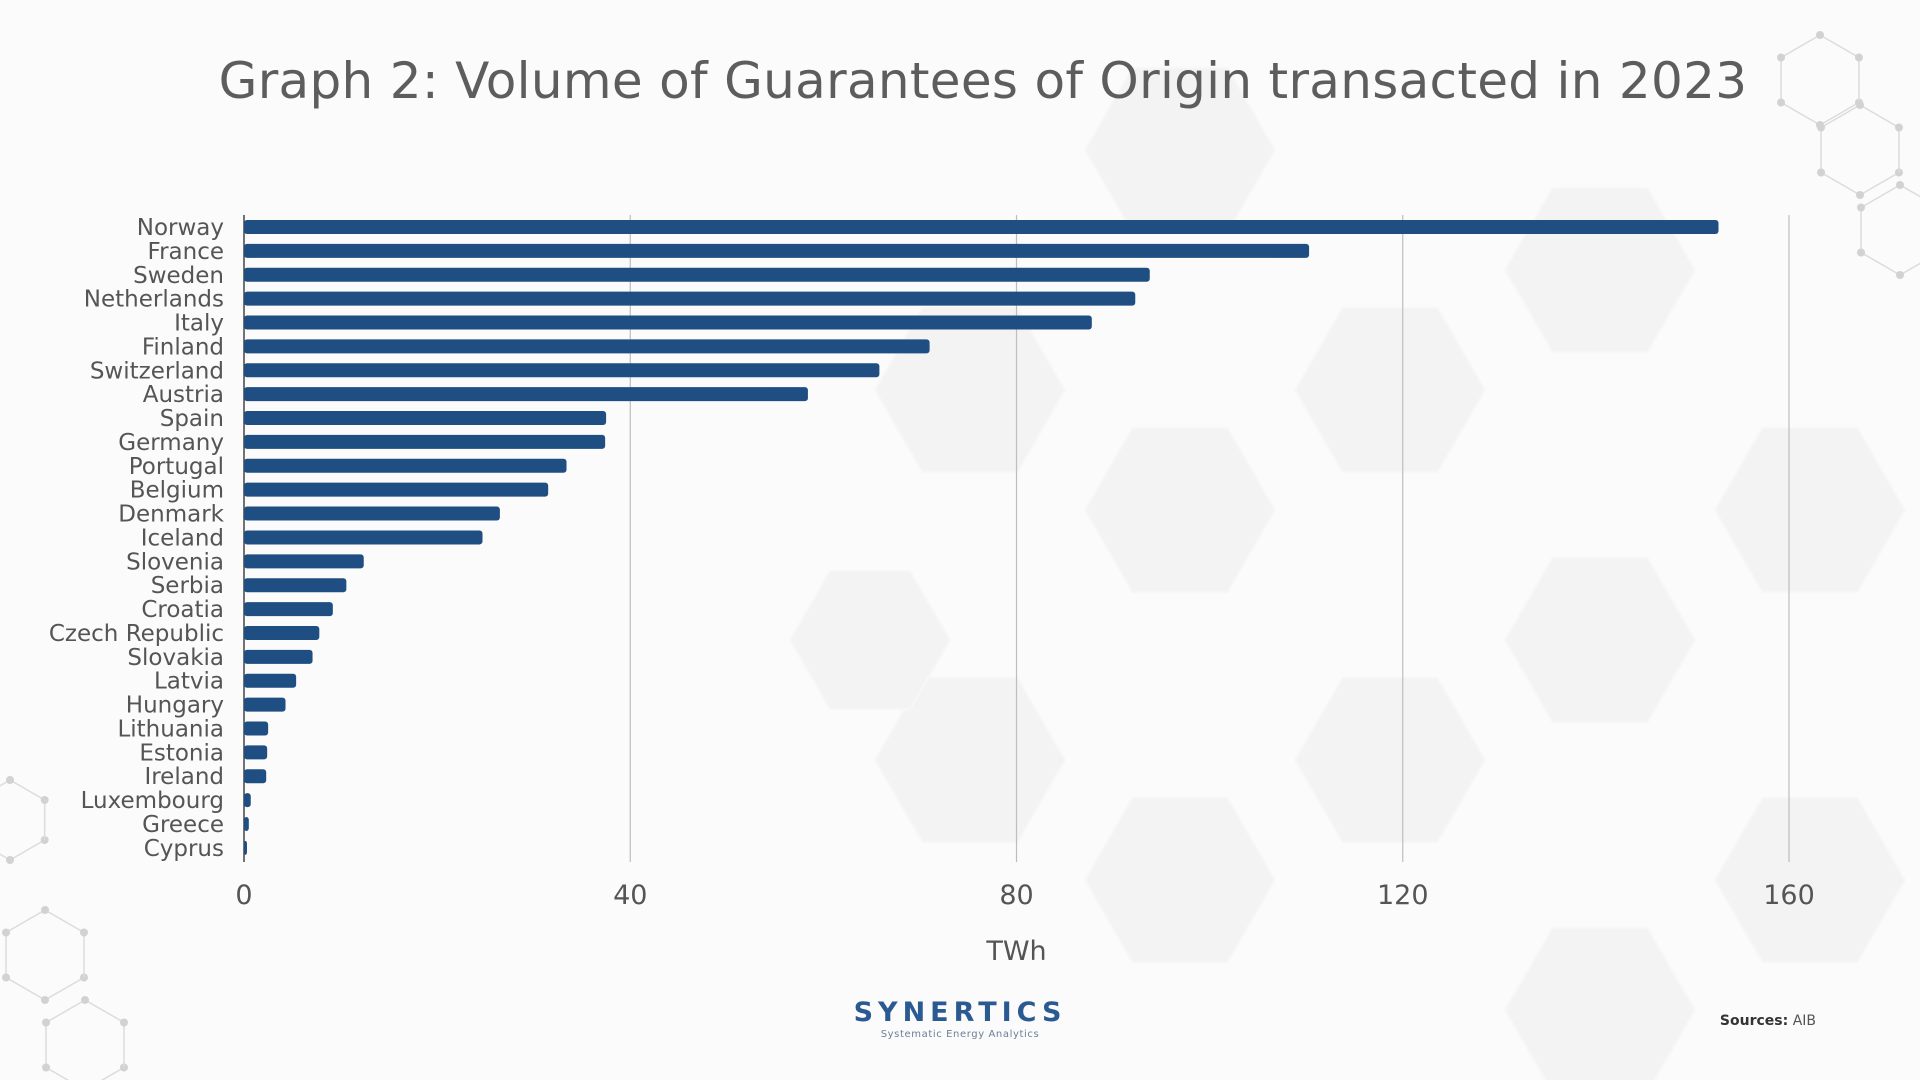 This screenshot has width=1920, height=1080. What do you see at coordinates (183, 347) in the screenshot?
I see `category-label: Finland` at bounding box center [183, 347].